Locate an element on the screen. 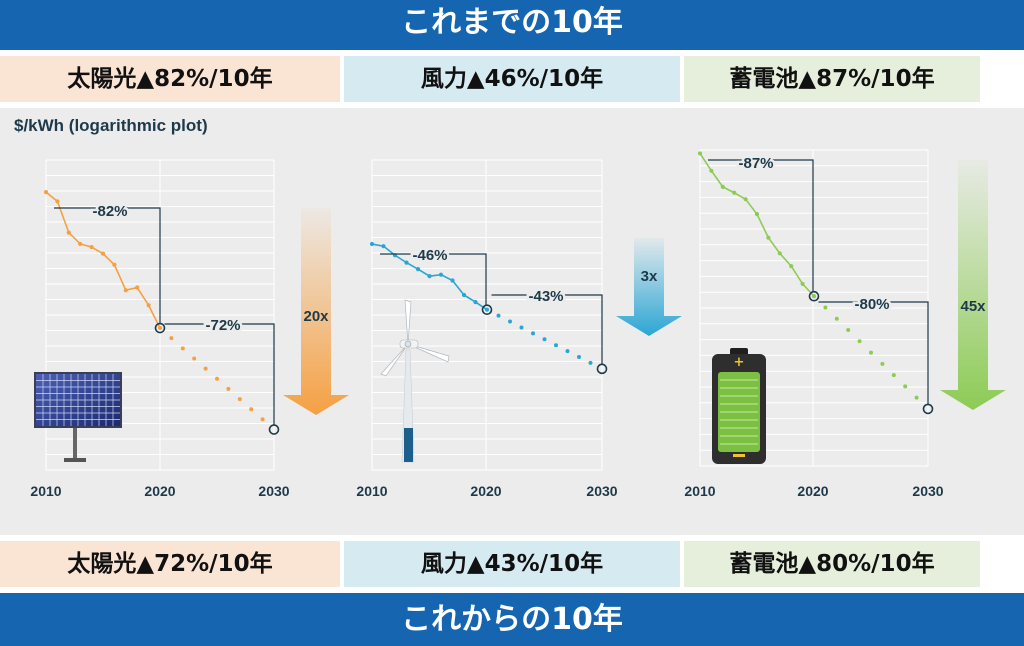 This screenshot has height=646, width=1024. future-change-label: -43% is located at coordinates (545, 296).